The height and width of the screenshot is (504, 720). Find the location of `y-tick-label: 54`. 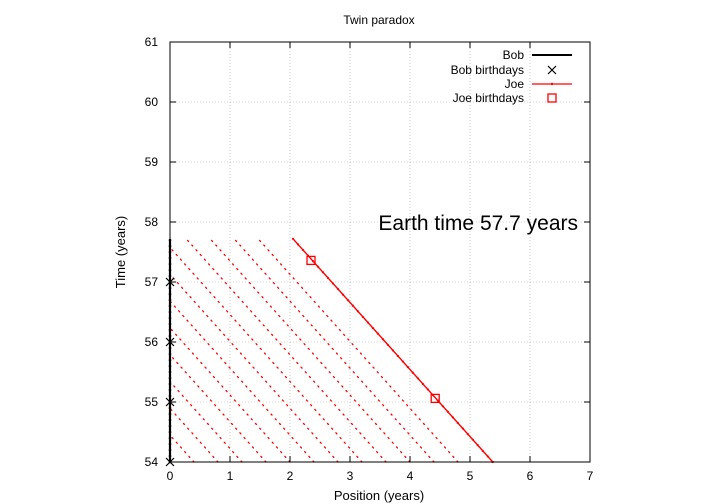

y-tick-label: 54 is located at coordinates (152, 462).